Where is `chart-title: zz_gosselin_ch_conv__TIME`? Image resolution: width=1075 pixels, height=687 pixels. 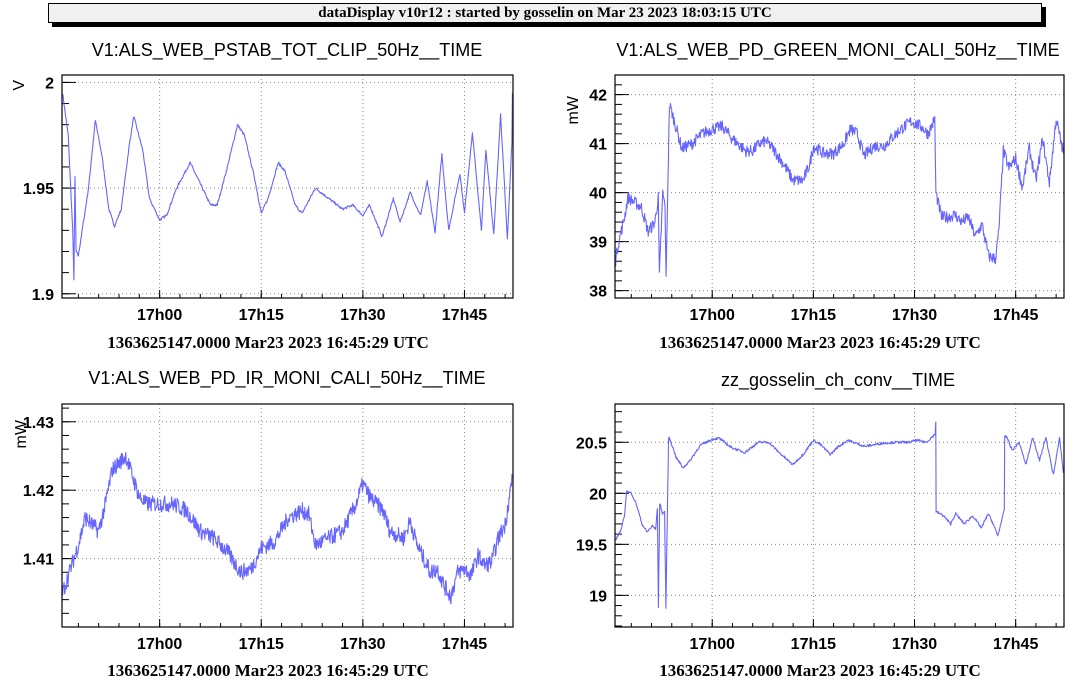 chart-title: zz_gosselin_ch_conv__TIME is located at coordinates (838, 380).